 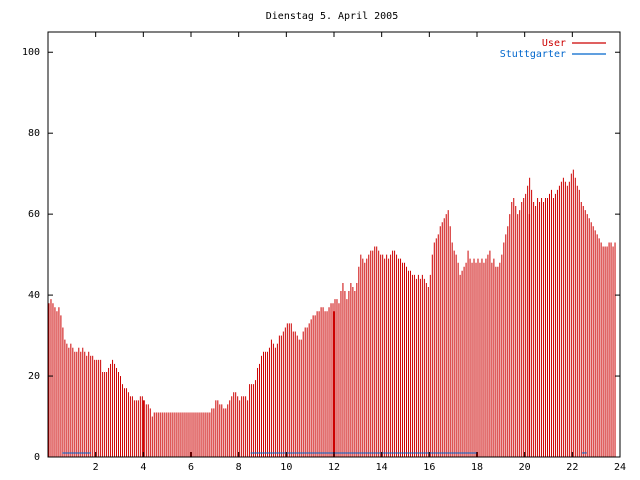 I want to click on y-tick-label: 20, so click(x=34, y=376).